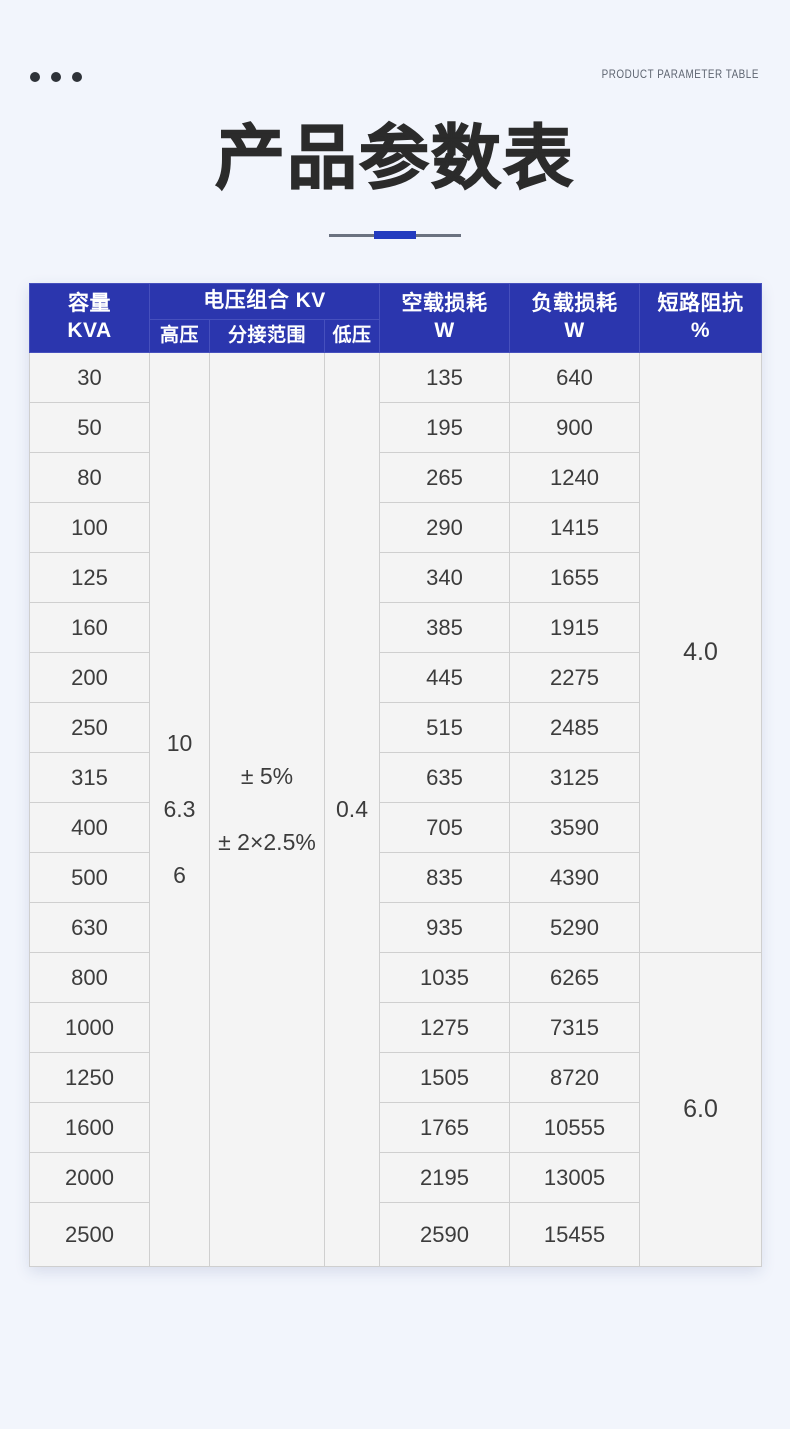 This screenshot has height=1429, width=790. What do you see at coordinates (445, 1128) in the screenshot?
I see `cell-no-load-loss: 1765` at bounding box center [445, 1128].